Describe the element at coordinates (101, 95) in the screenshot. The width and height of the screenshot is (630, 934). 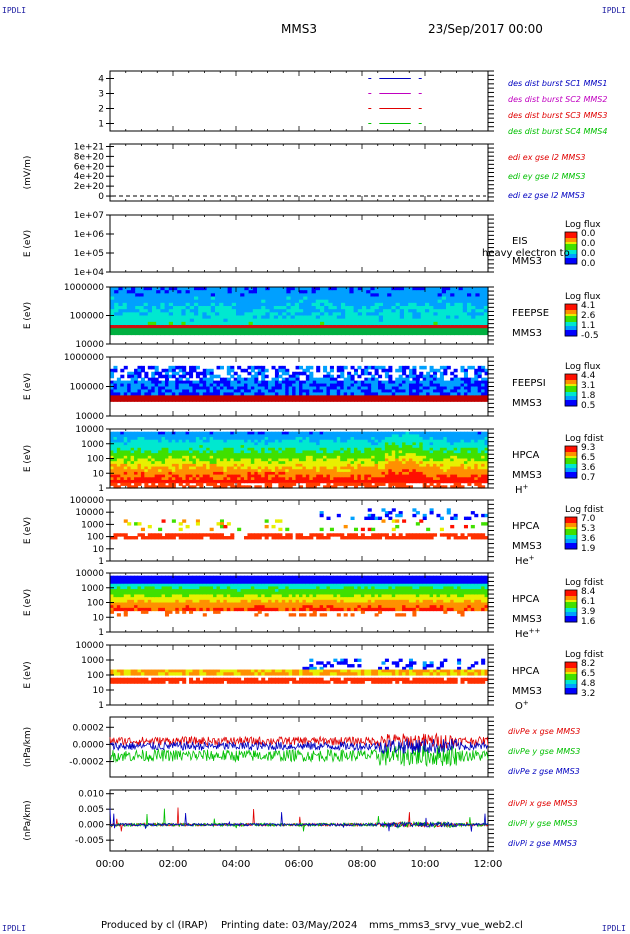
I see `y-tick-label: 3` at that location.